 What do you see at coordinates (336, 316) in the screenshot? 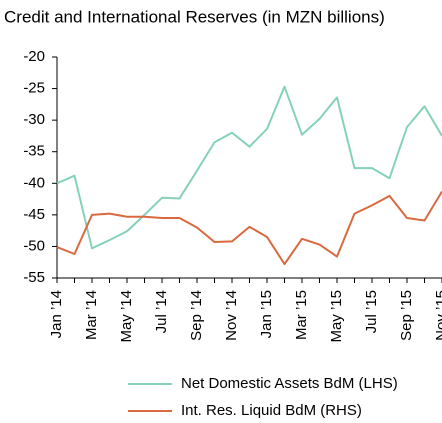
I see `x-tick-label: May ’15` at bounding box center [336, 316].